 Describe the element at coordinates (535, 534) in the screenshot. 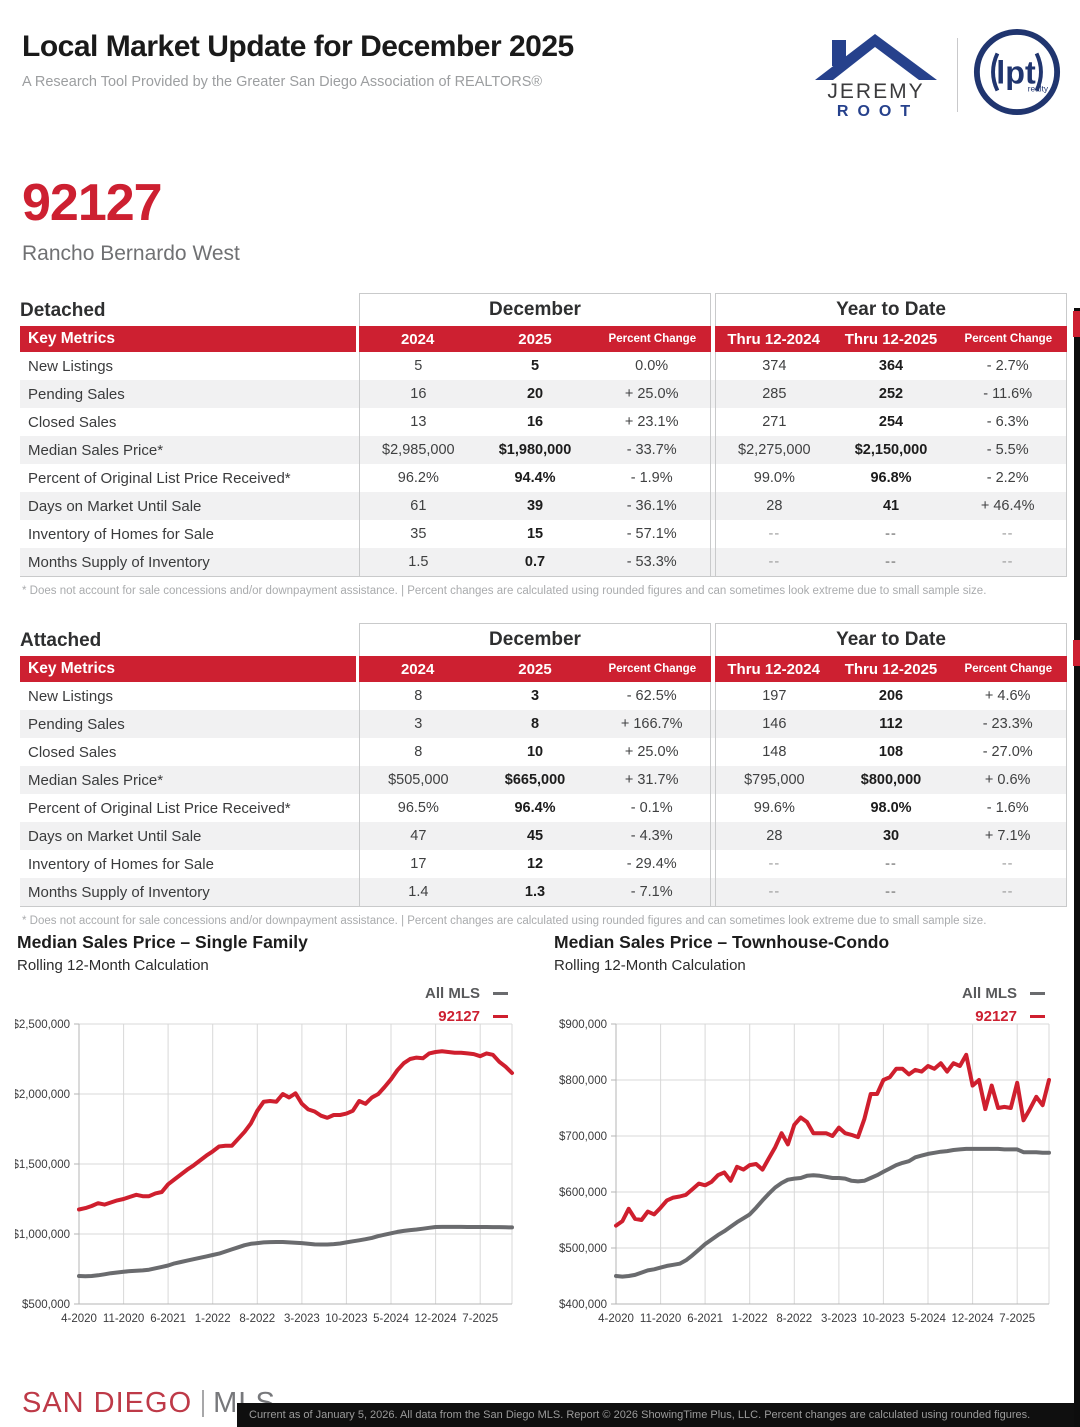

I see `month-values: 35 15 - 57.1%` at that location.